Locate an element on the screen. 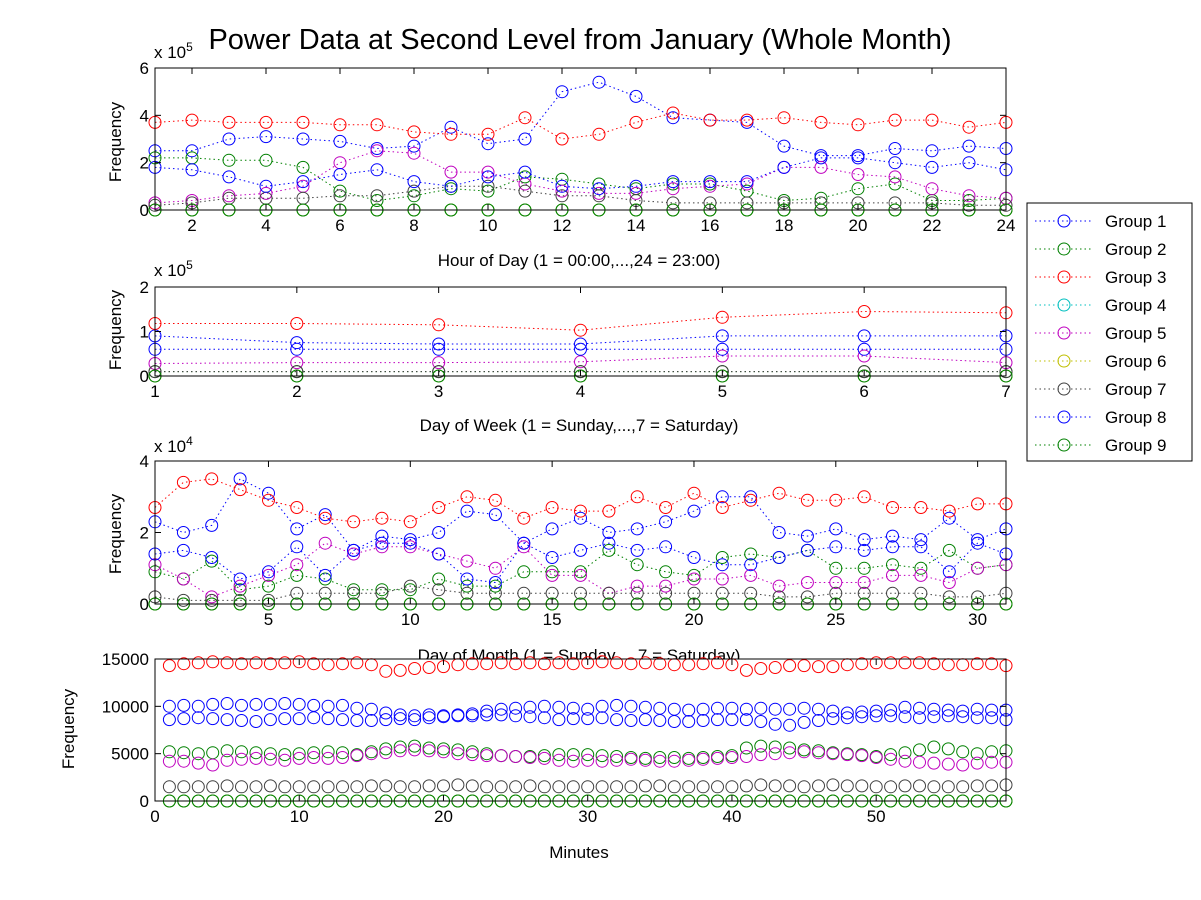 The image size is (1201, 900). legend-label-group2: Group 2 is located at coordinates (1135, 249).